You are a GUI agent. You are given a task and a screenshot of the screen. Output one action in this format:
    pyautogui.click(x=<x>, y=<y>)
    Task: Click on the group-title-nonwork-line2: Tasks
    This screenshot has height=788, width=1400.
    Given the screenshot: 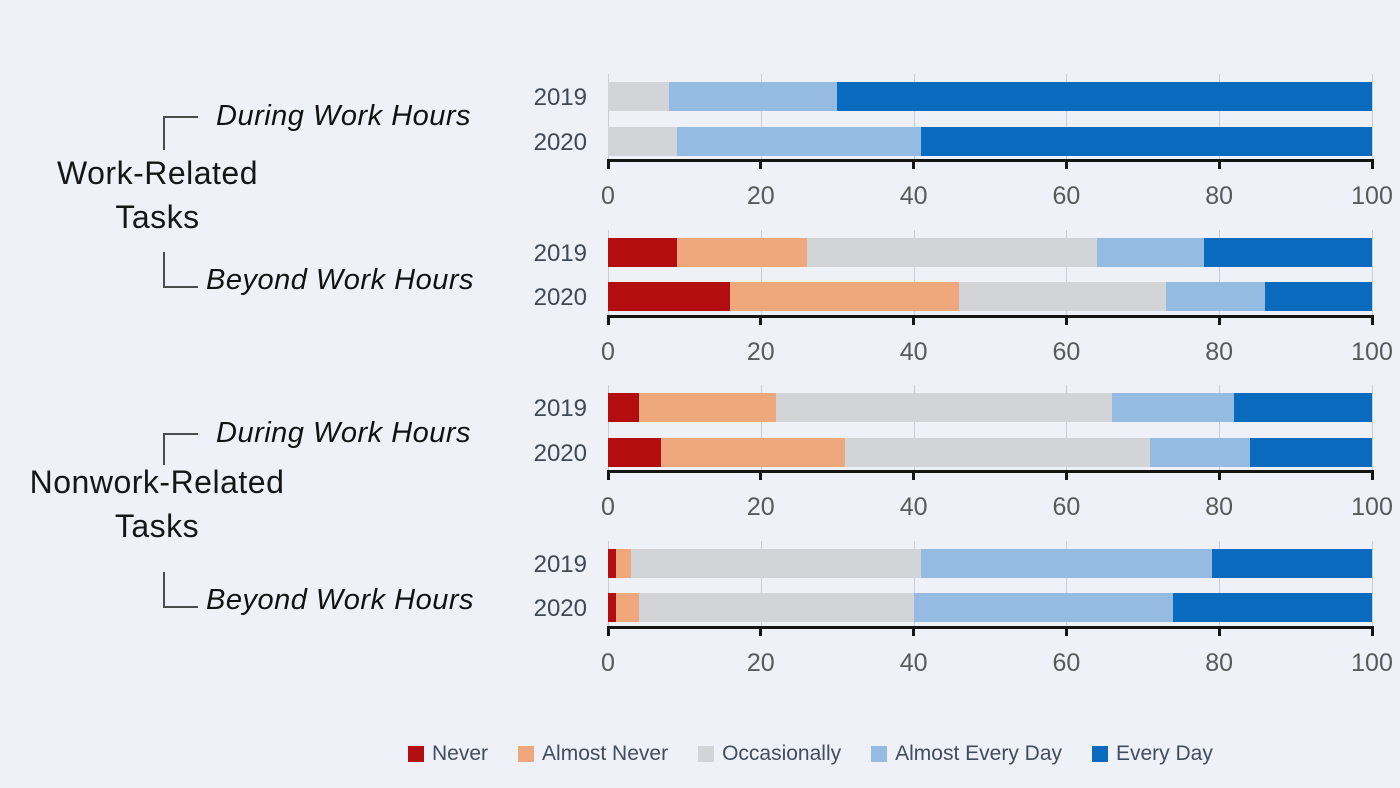 What is the action you would take?
    pyautogui.click(x=157, y=526)
    